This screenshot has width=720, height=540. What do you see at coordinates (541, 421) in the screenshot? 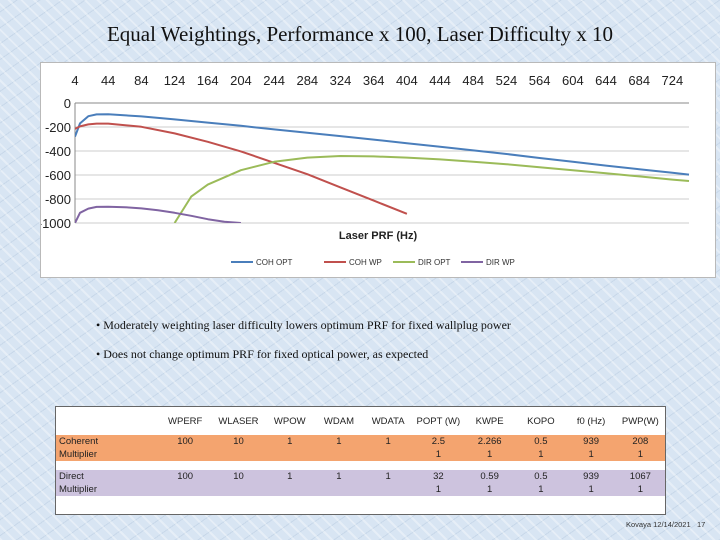
I see `table-header-cell: KOPO` at bounding box center [541, 421].